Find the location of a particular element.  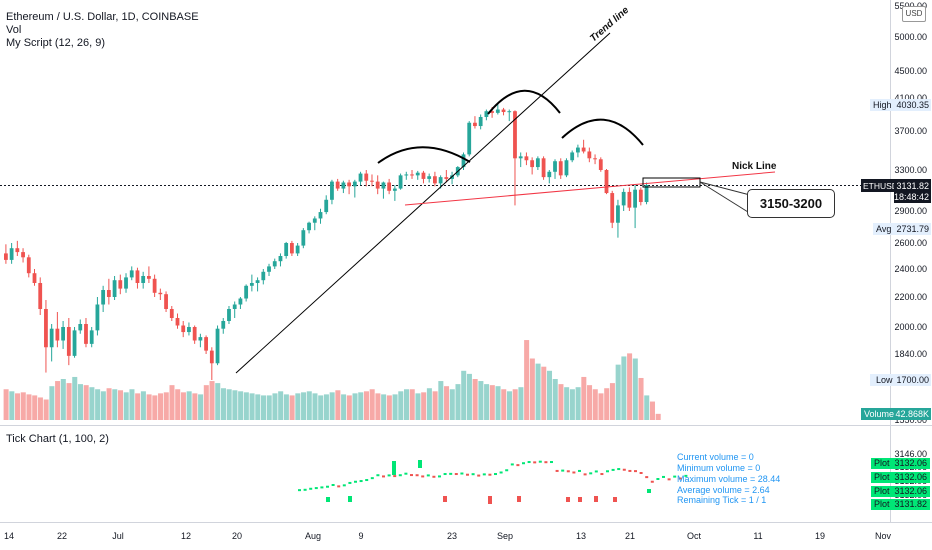

low-badge: Low 1700.00 is located at coordinates (900, 380).